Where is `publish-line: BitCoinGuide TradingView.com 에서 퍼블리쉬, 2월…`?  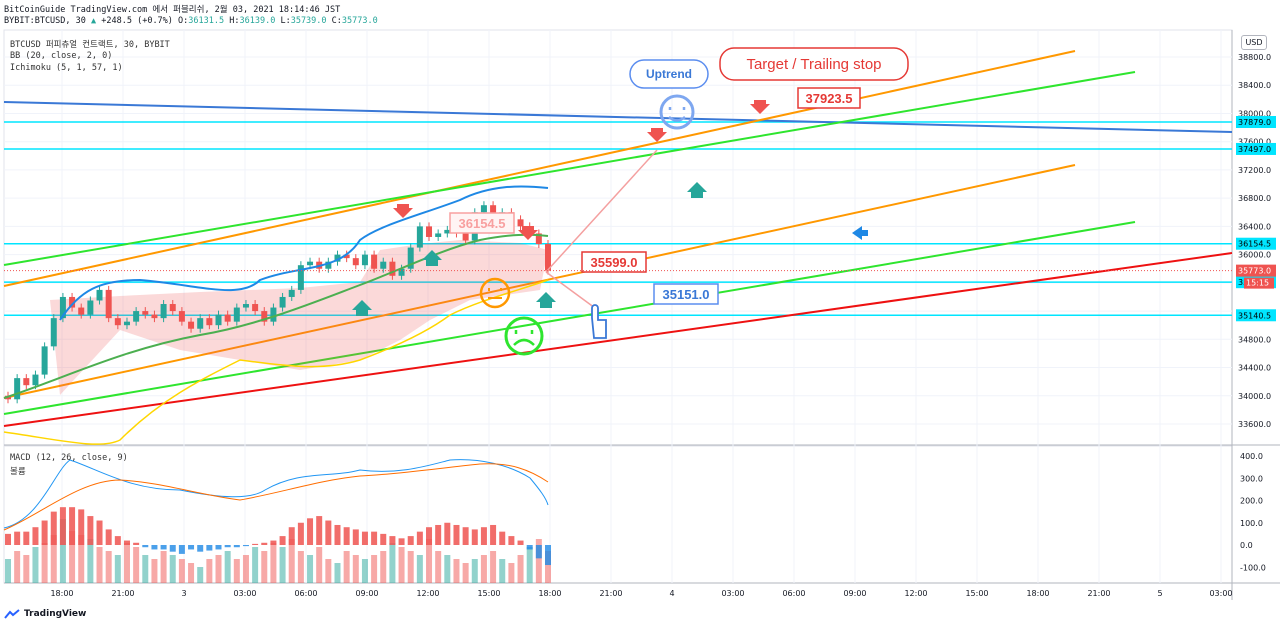
publish-line: BitCoinGuide TradingView.com 에서 퍼블리쉬, 2월… is located at coordinates (172, 10).